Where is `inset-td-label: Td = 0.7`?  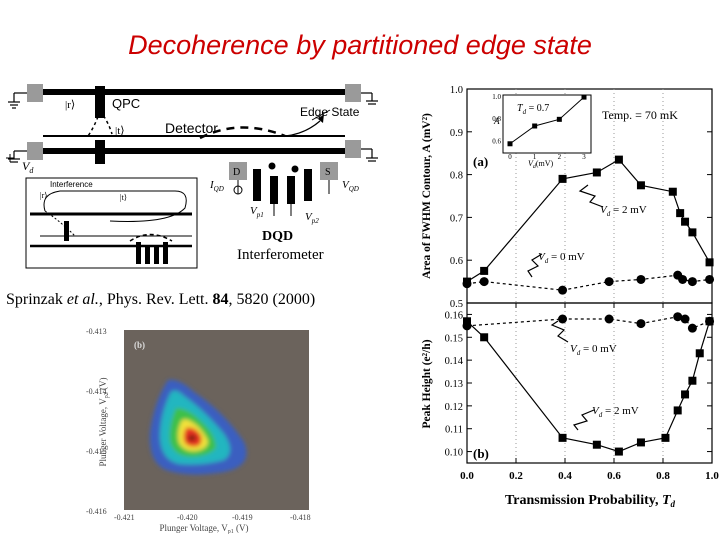
inset-td-label: Td = 0.7 is located at coordinates (533, 109).